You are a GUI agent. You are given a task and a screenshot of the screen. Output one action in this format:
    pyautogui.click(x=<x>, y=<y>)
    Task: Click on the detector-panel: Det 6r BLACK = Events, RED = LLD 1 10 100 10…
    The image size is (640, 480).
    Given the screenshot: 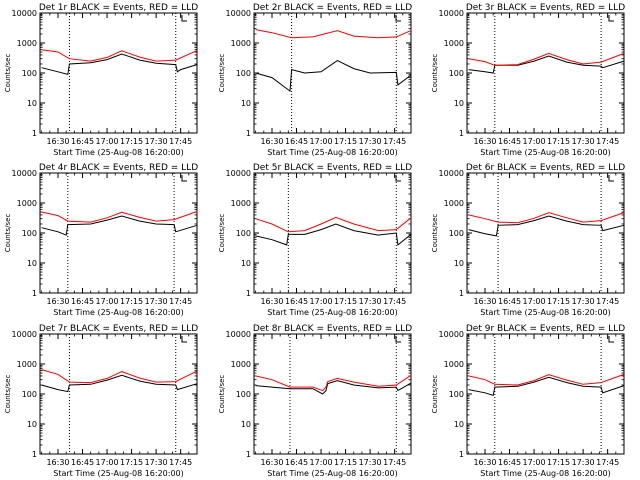 What is the action you would take?
    pyautogui.click(x=528, y=240)
    